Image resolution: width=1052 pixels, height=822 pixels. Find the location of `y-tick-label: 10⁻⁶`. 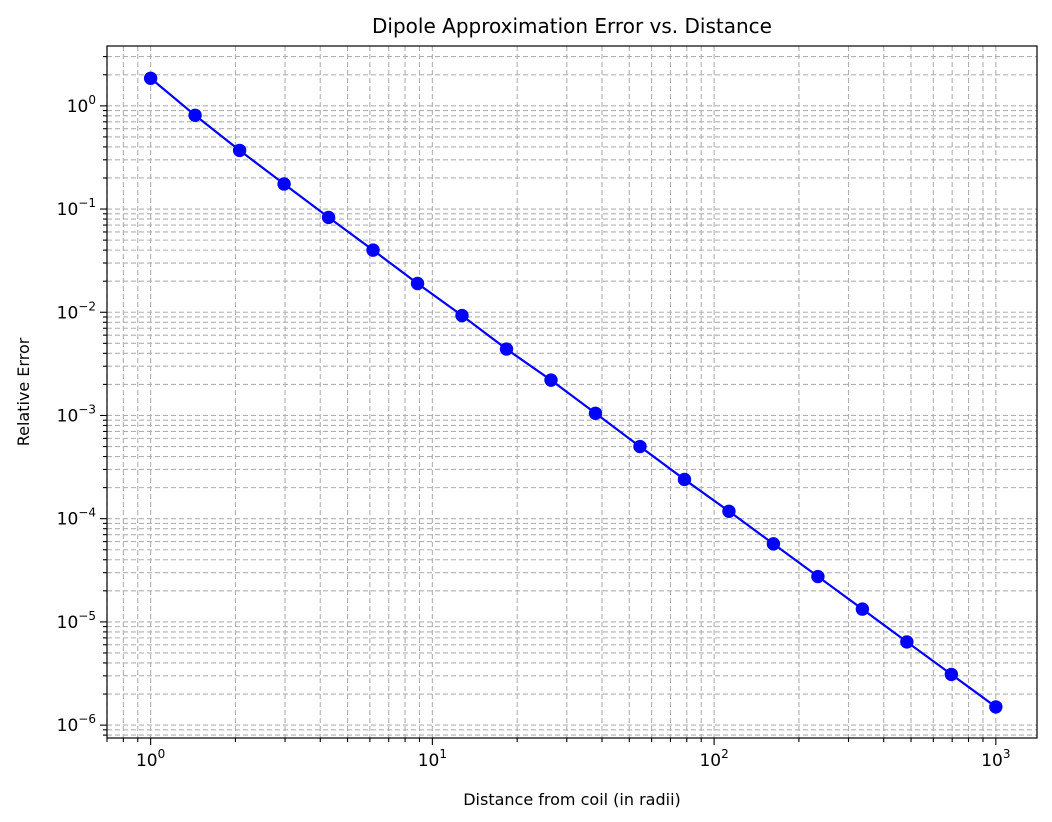

y-tick-label: 10⁻⁶ is located at coordinates (76, 724).